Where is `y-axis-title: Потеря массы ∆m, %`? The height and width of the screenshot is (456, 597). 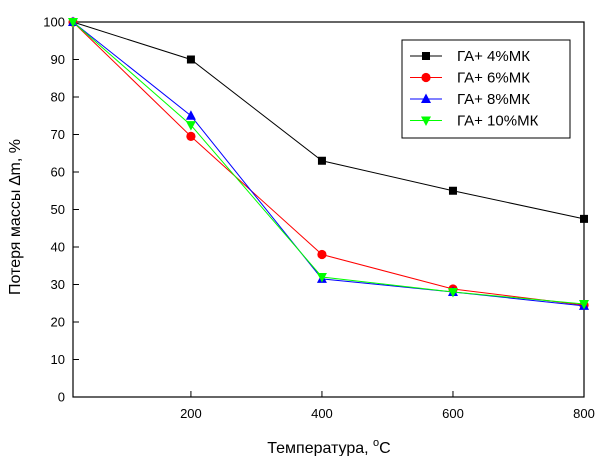 y-axis-title: Потеря массы ∆m, % is located at coordinates (15, 217).